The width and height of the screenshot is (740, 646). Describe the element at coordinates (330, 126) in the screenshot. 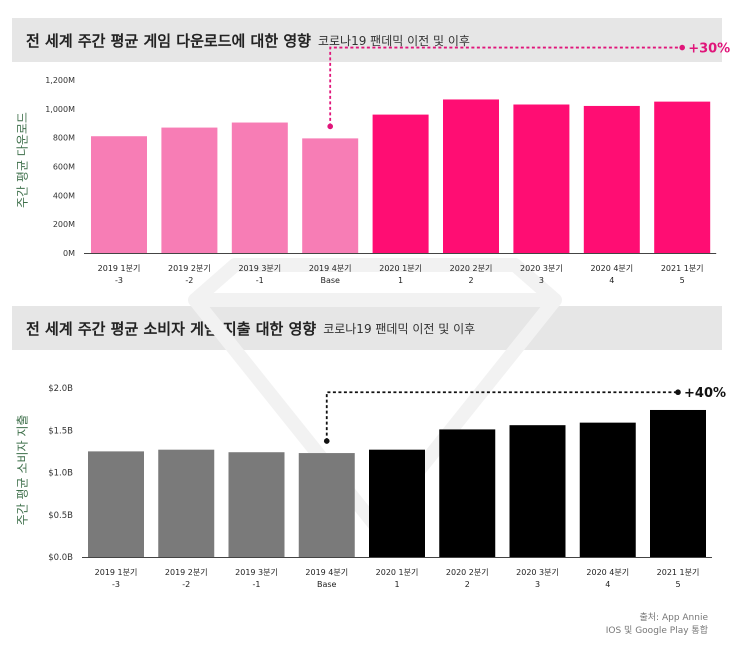

I see `downloads-annotation-start-dot` at that location.